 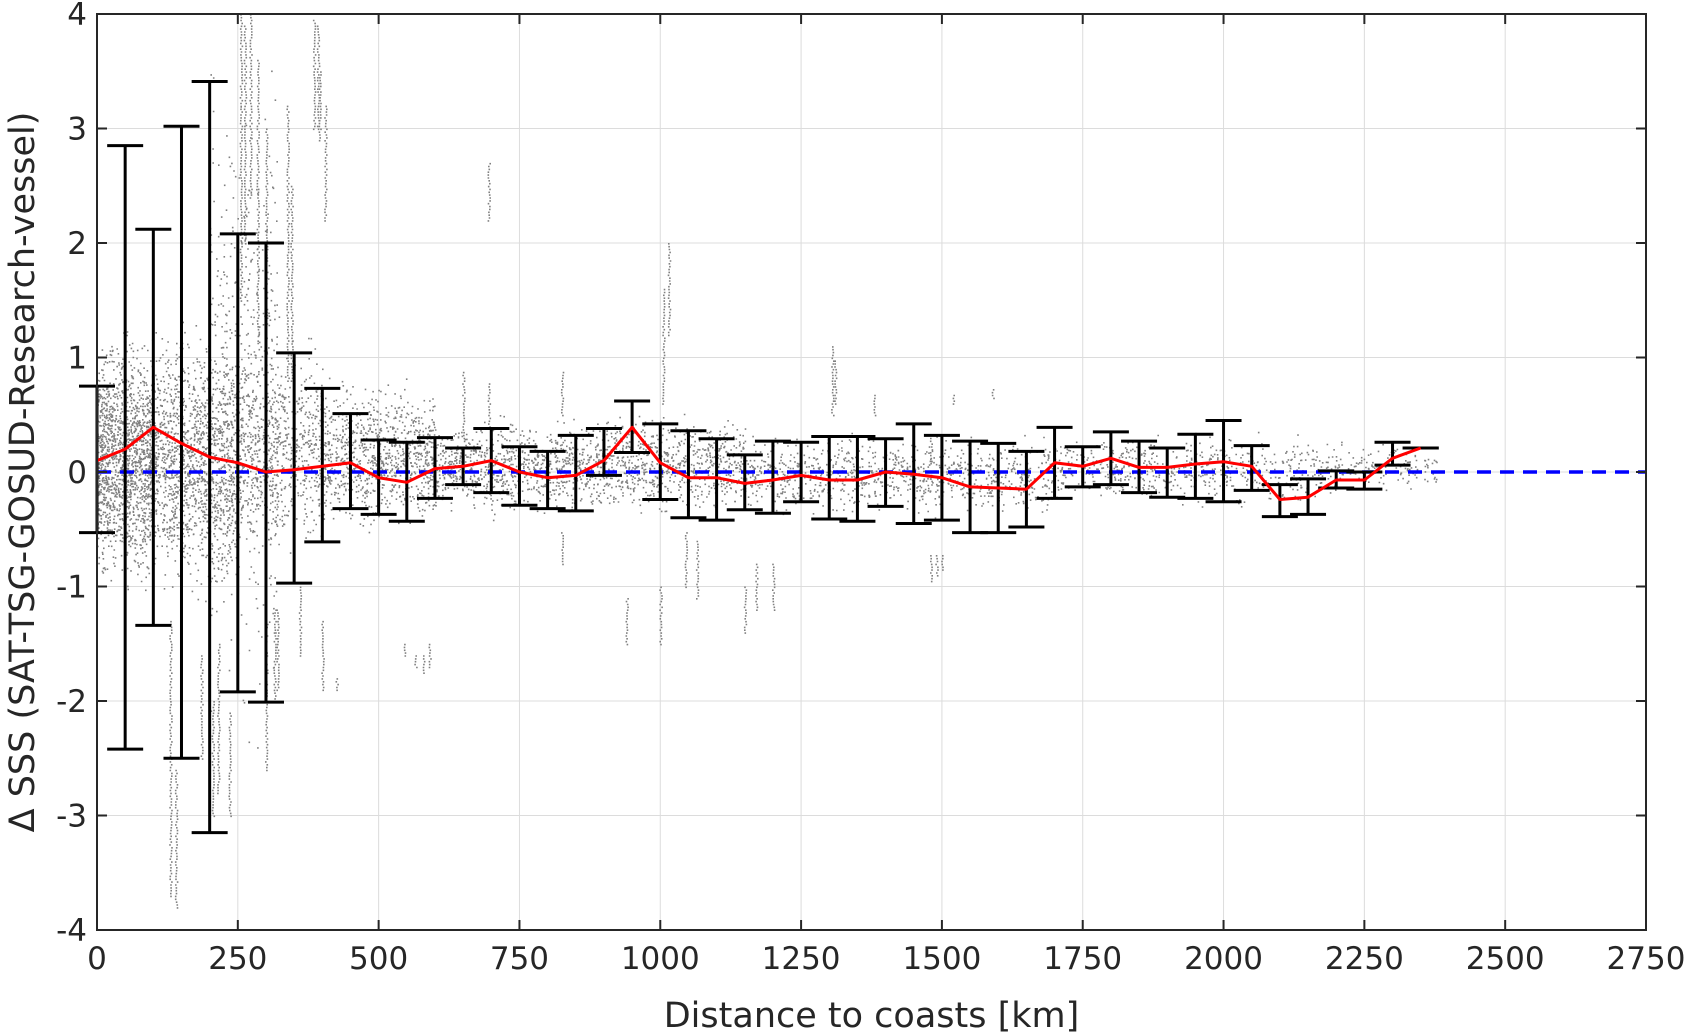 What do you see at coordinates (1505, 959) in the screenshot?
I see `x-tick-label: 2500` at bounding box center [1505, 959].